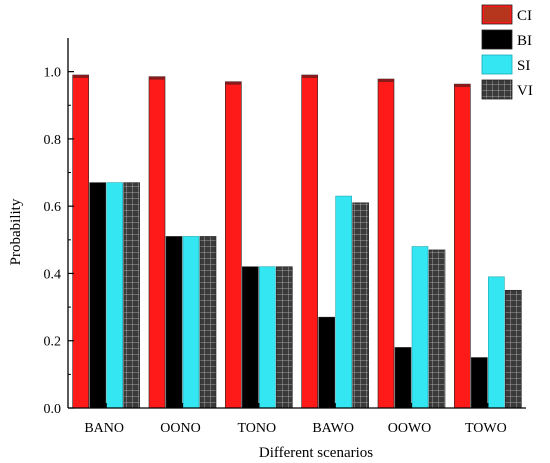 The image size is (550, 463). Describe the element at coordinates (360, 305) in the screenshot. I see `bar-vi-bawo` at that location.